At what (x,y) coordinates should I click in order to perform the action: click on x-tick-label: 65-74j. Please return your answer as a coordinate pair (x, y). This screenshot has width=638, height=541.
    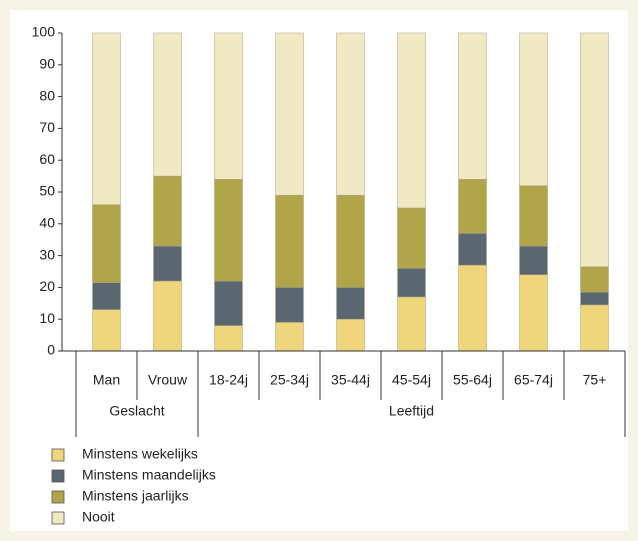
    Looking at the image, I should click on (533, 380).